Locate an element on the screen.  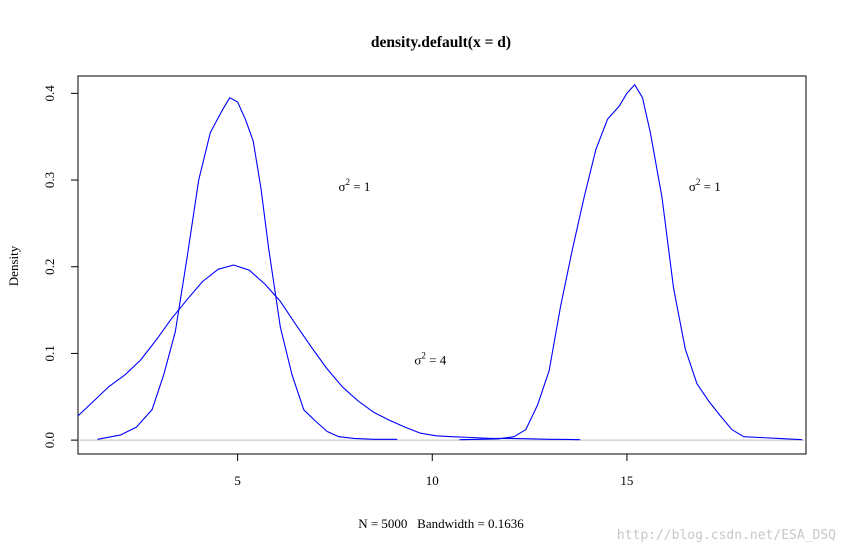
y-tick-label: 0.0 is located at coordinates (49, 440).